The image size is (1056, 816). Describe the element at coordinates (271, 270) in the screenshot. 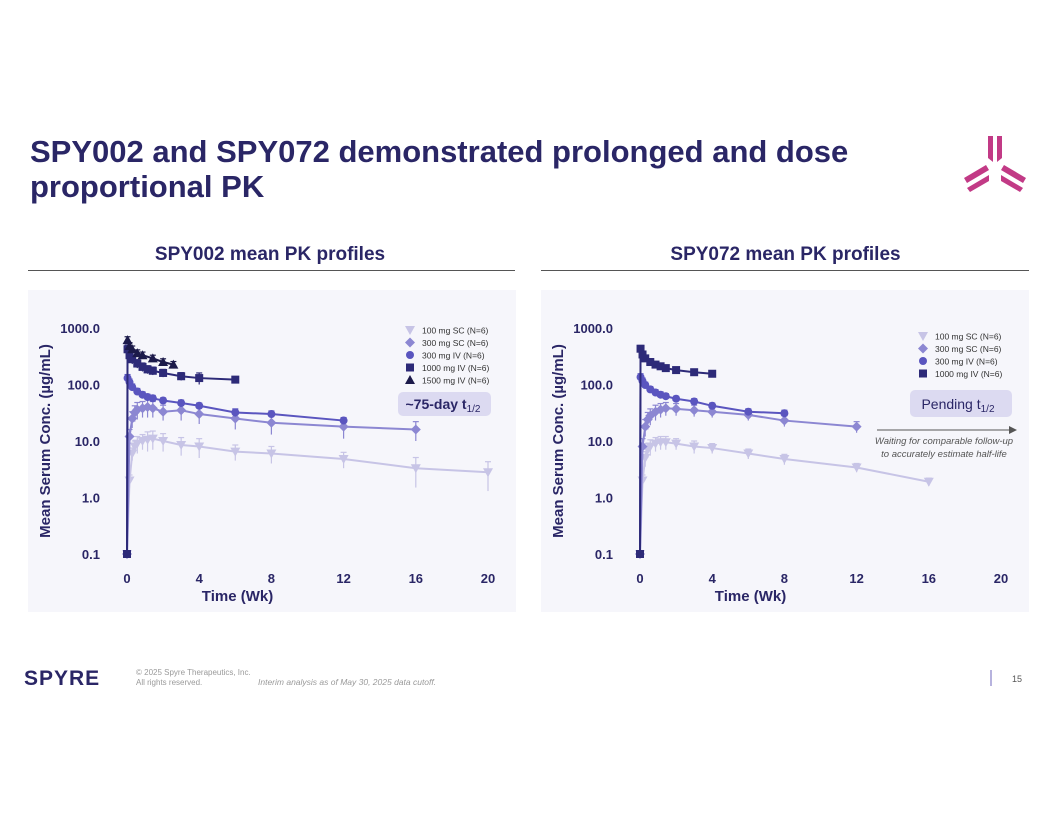

I see `left-divider` at that location.